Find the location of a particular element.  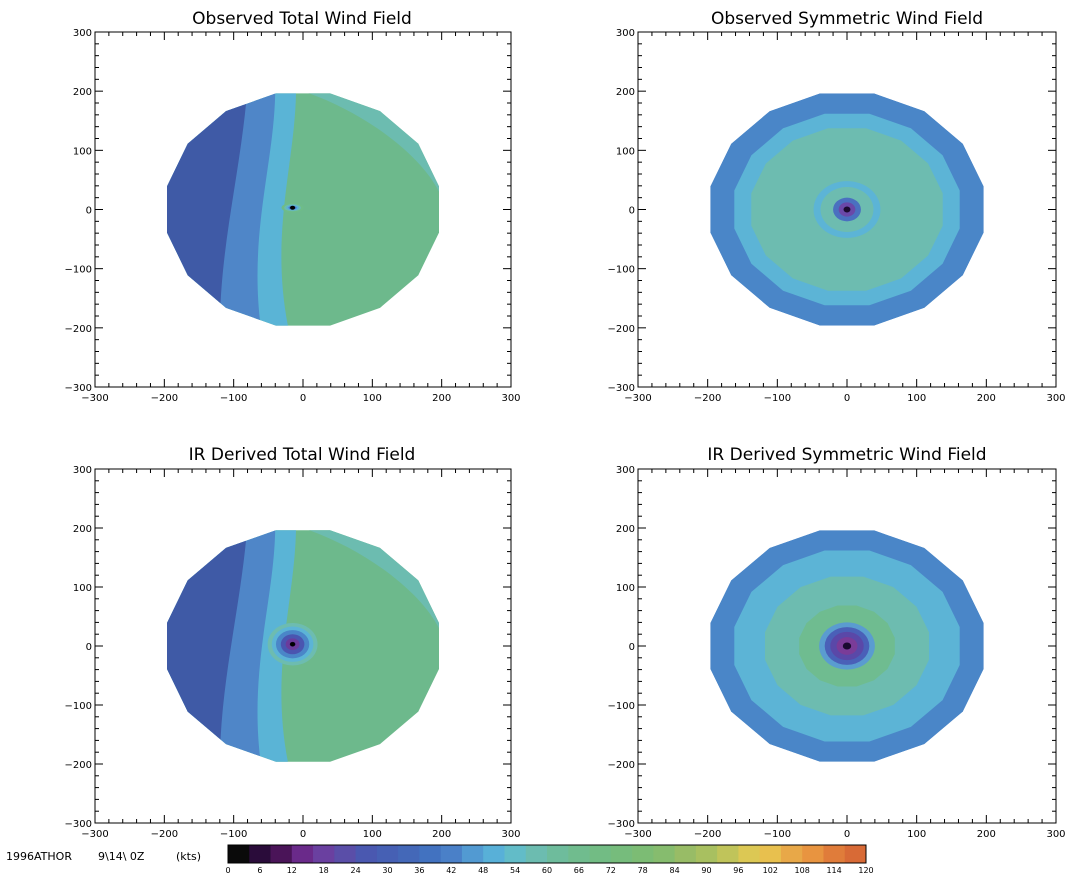

units-label: (kts) is located at coordinates (188, 856).